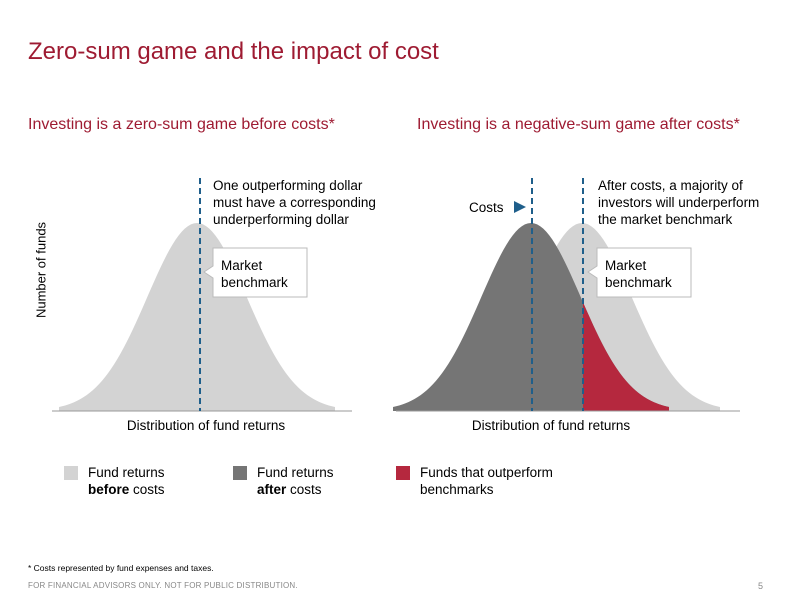 The height and width of the screenshot is (612, 792). What do you see at coordinates (457, 489) in the screenshot?
I see `legend-rest: benchmarks` at bounding box center [457, 489].